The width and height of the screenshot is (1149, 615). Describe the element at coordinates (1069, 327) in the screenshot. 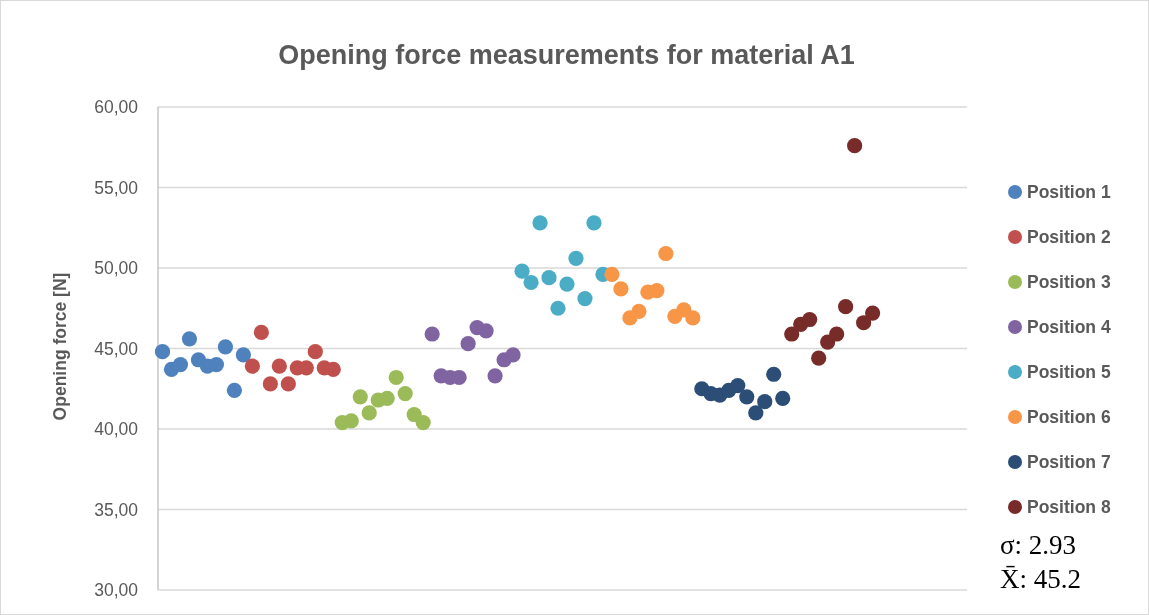

I see `legend-label: Position 4` at that location.